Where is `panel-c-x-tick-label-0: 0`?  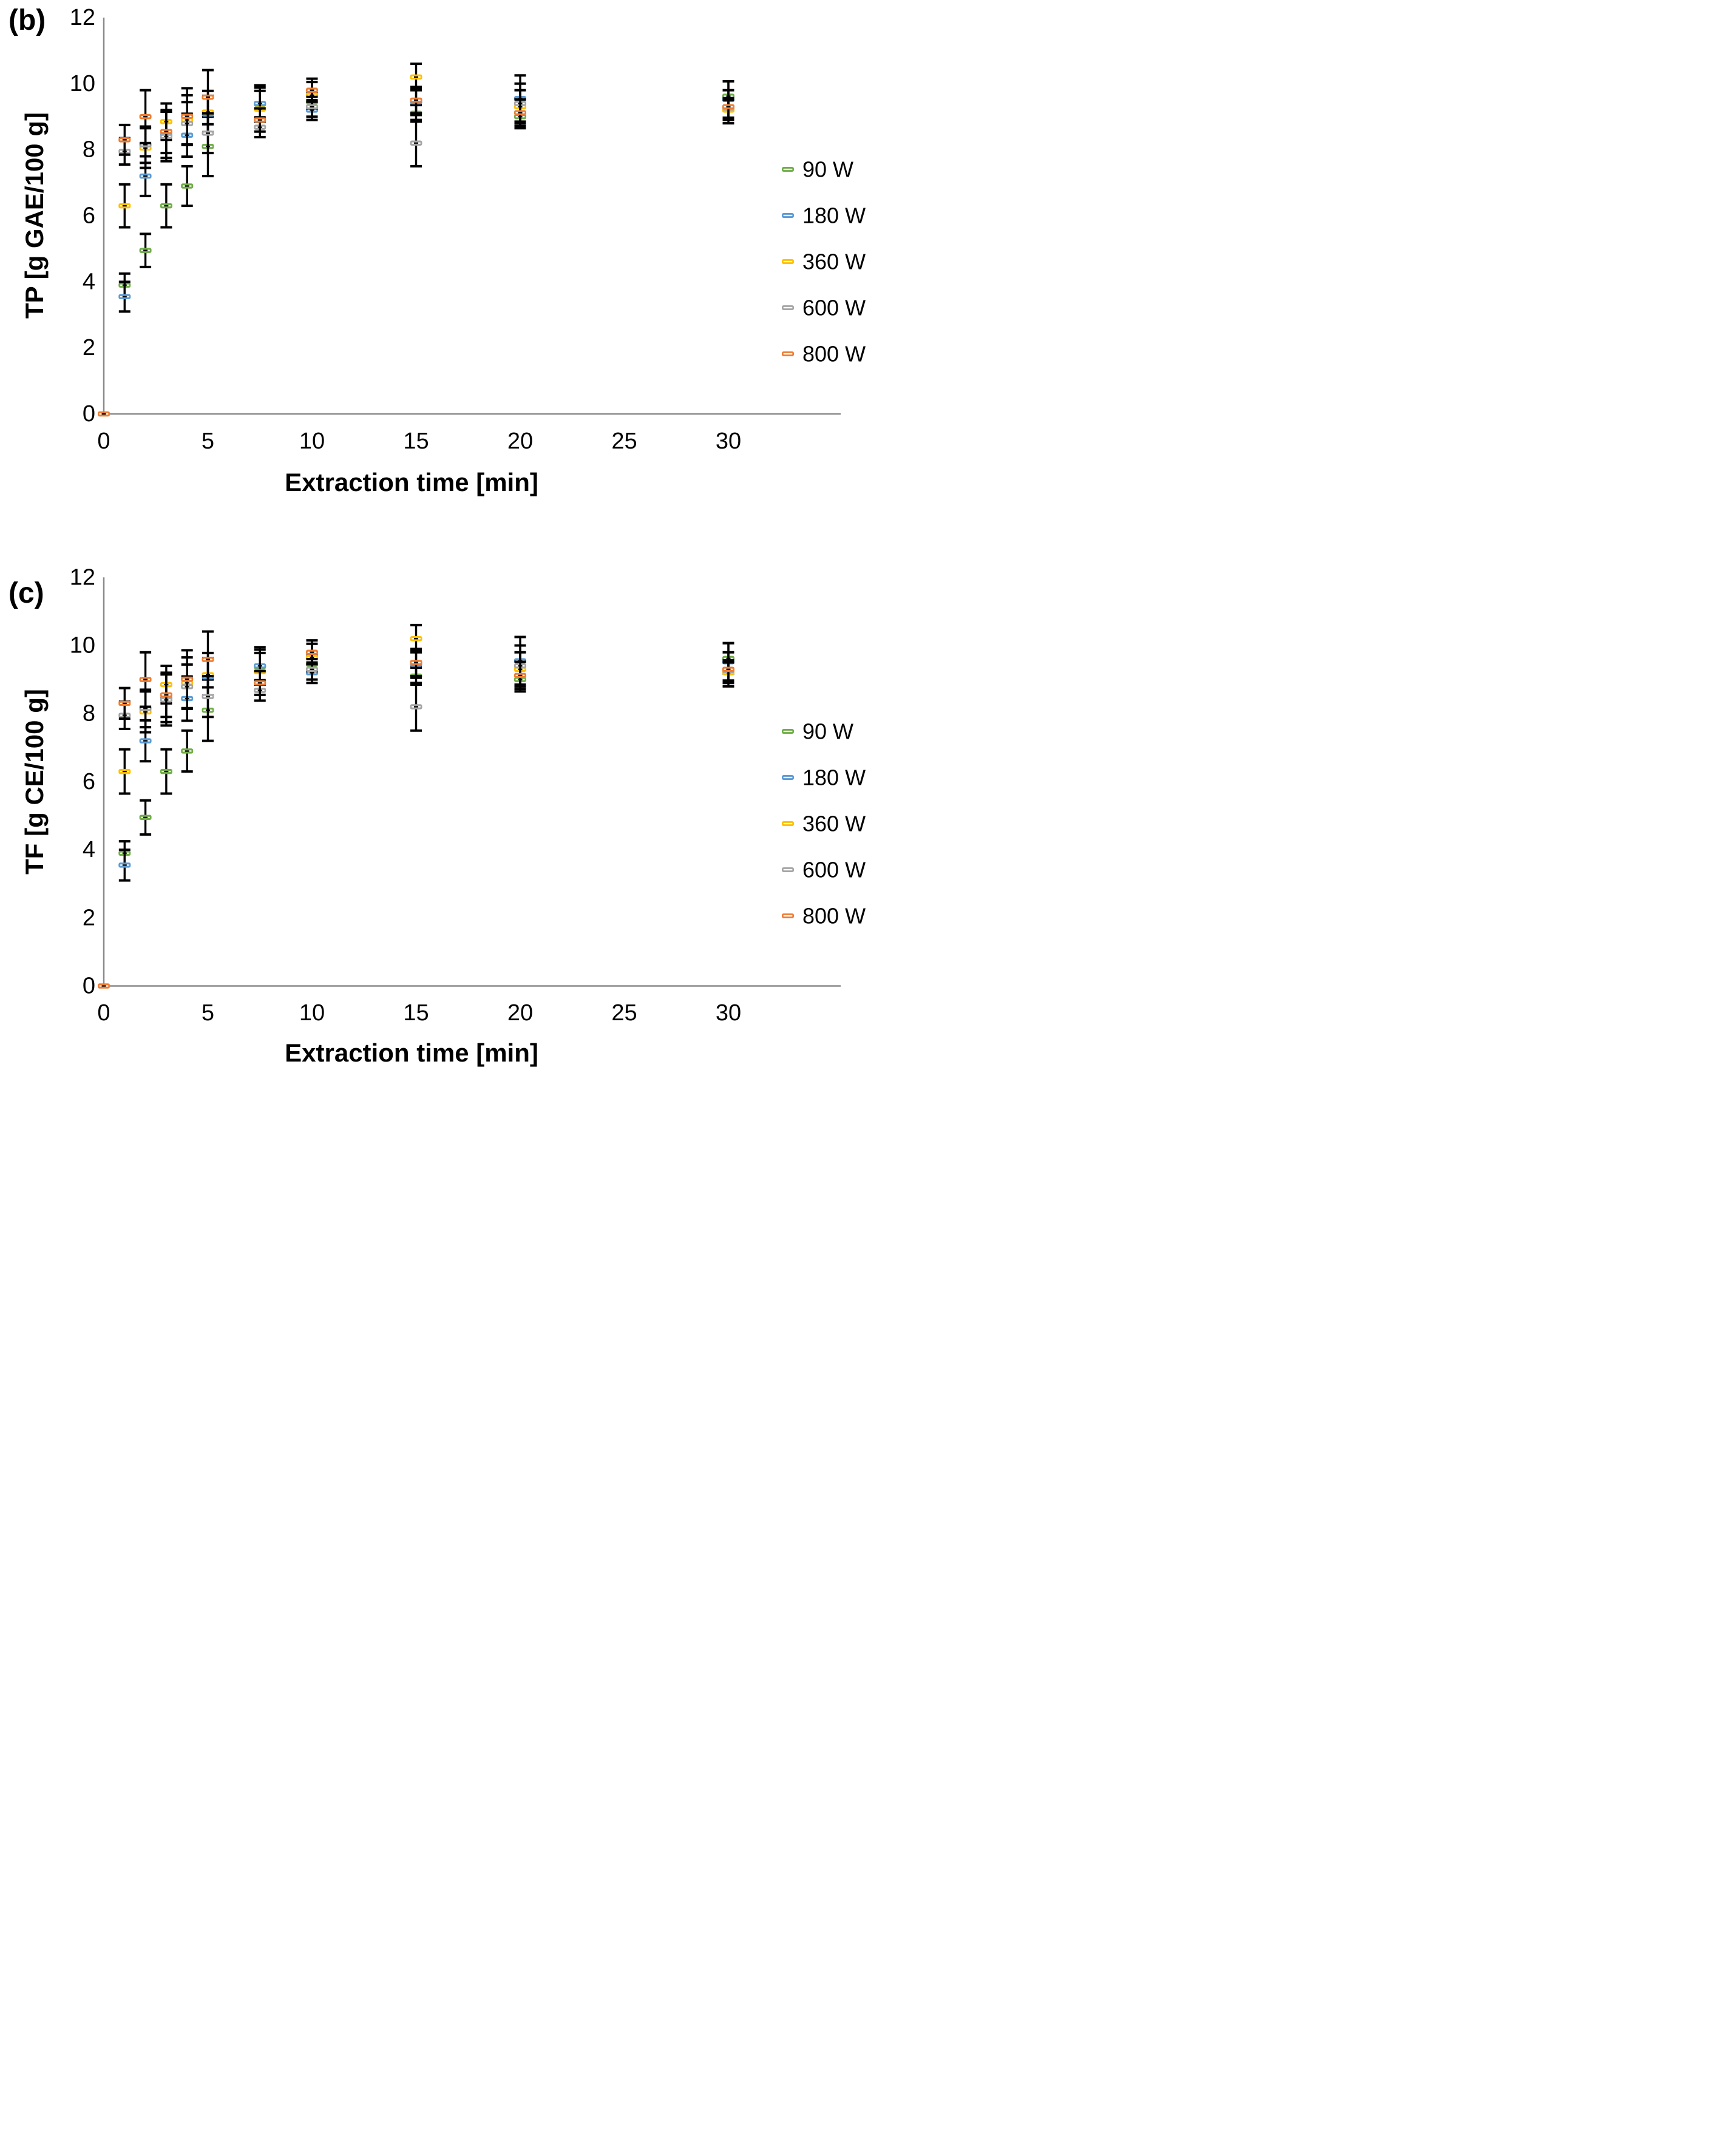 panel-c-x-tick-label-0: 0 is located at coordinates (103, 1013).